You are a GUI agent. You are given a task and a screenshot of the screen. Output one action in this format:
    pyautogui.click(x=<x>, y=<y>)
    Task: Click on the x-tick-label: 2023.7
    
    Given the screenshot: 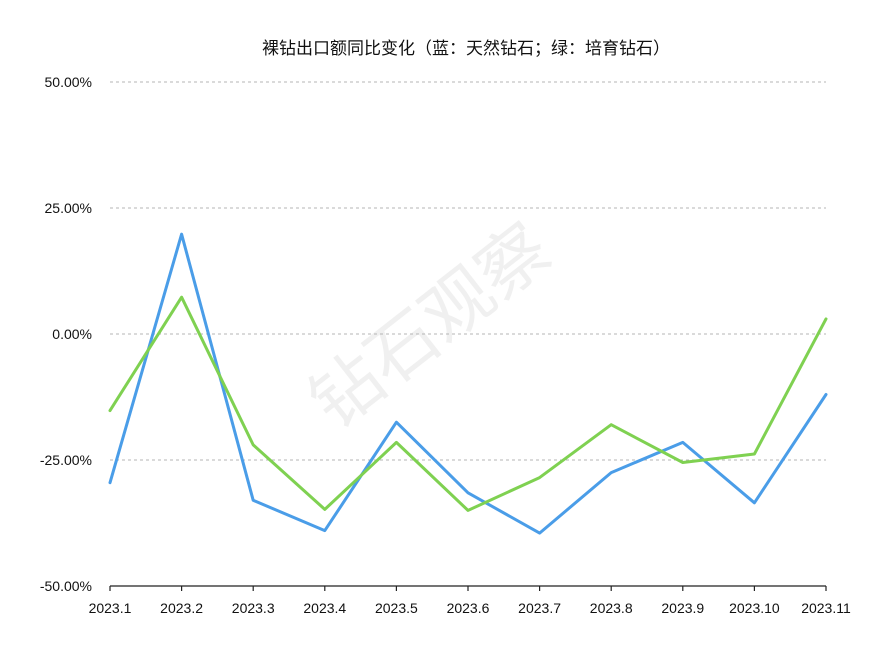 What is the action you would take?
    pyautogui.click(x=539, y=608)
    